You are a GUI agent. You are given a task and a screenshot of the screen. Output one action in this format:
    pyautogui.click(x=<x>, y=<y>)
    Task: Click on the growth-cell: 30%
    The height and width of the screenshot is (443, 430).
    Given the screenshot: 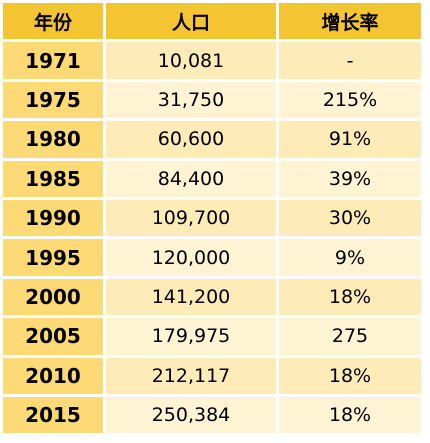 What is the action you would take?
    pyautogui.click(x=350, y=218)
    